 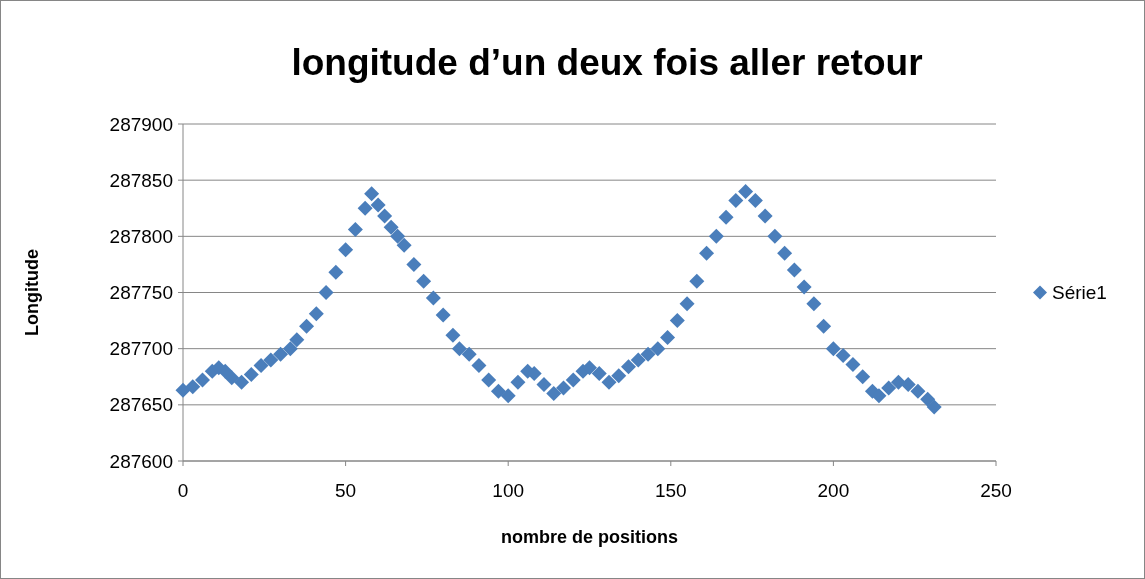 What do you see at coordinates (589, 537) in the screenshot?
I see `x-axis-title: nombre de positions` at bounding box center [589, 537].